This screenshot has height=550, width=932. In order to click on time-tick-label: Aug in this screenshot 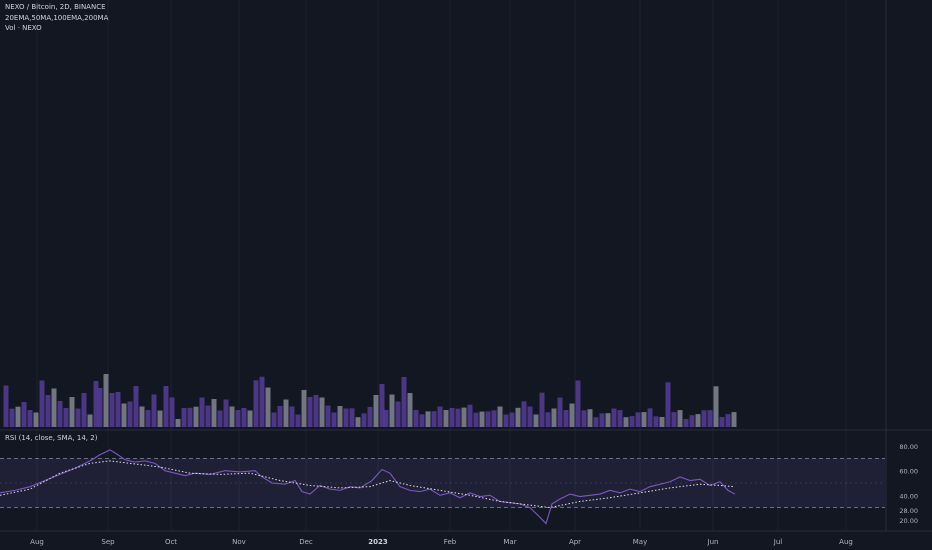, I will do `click(37, 542)`.